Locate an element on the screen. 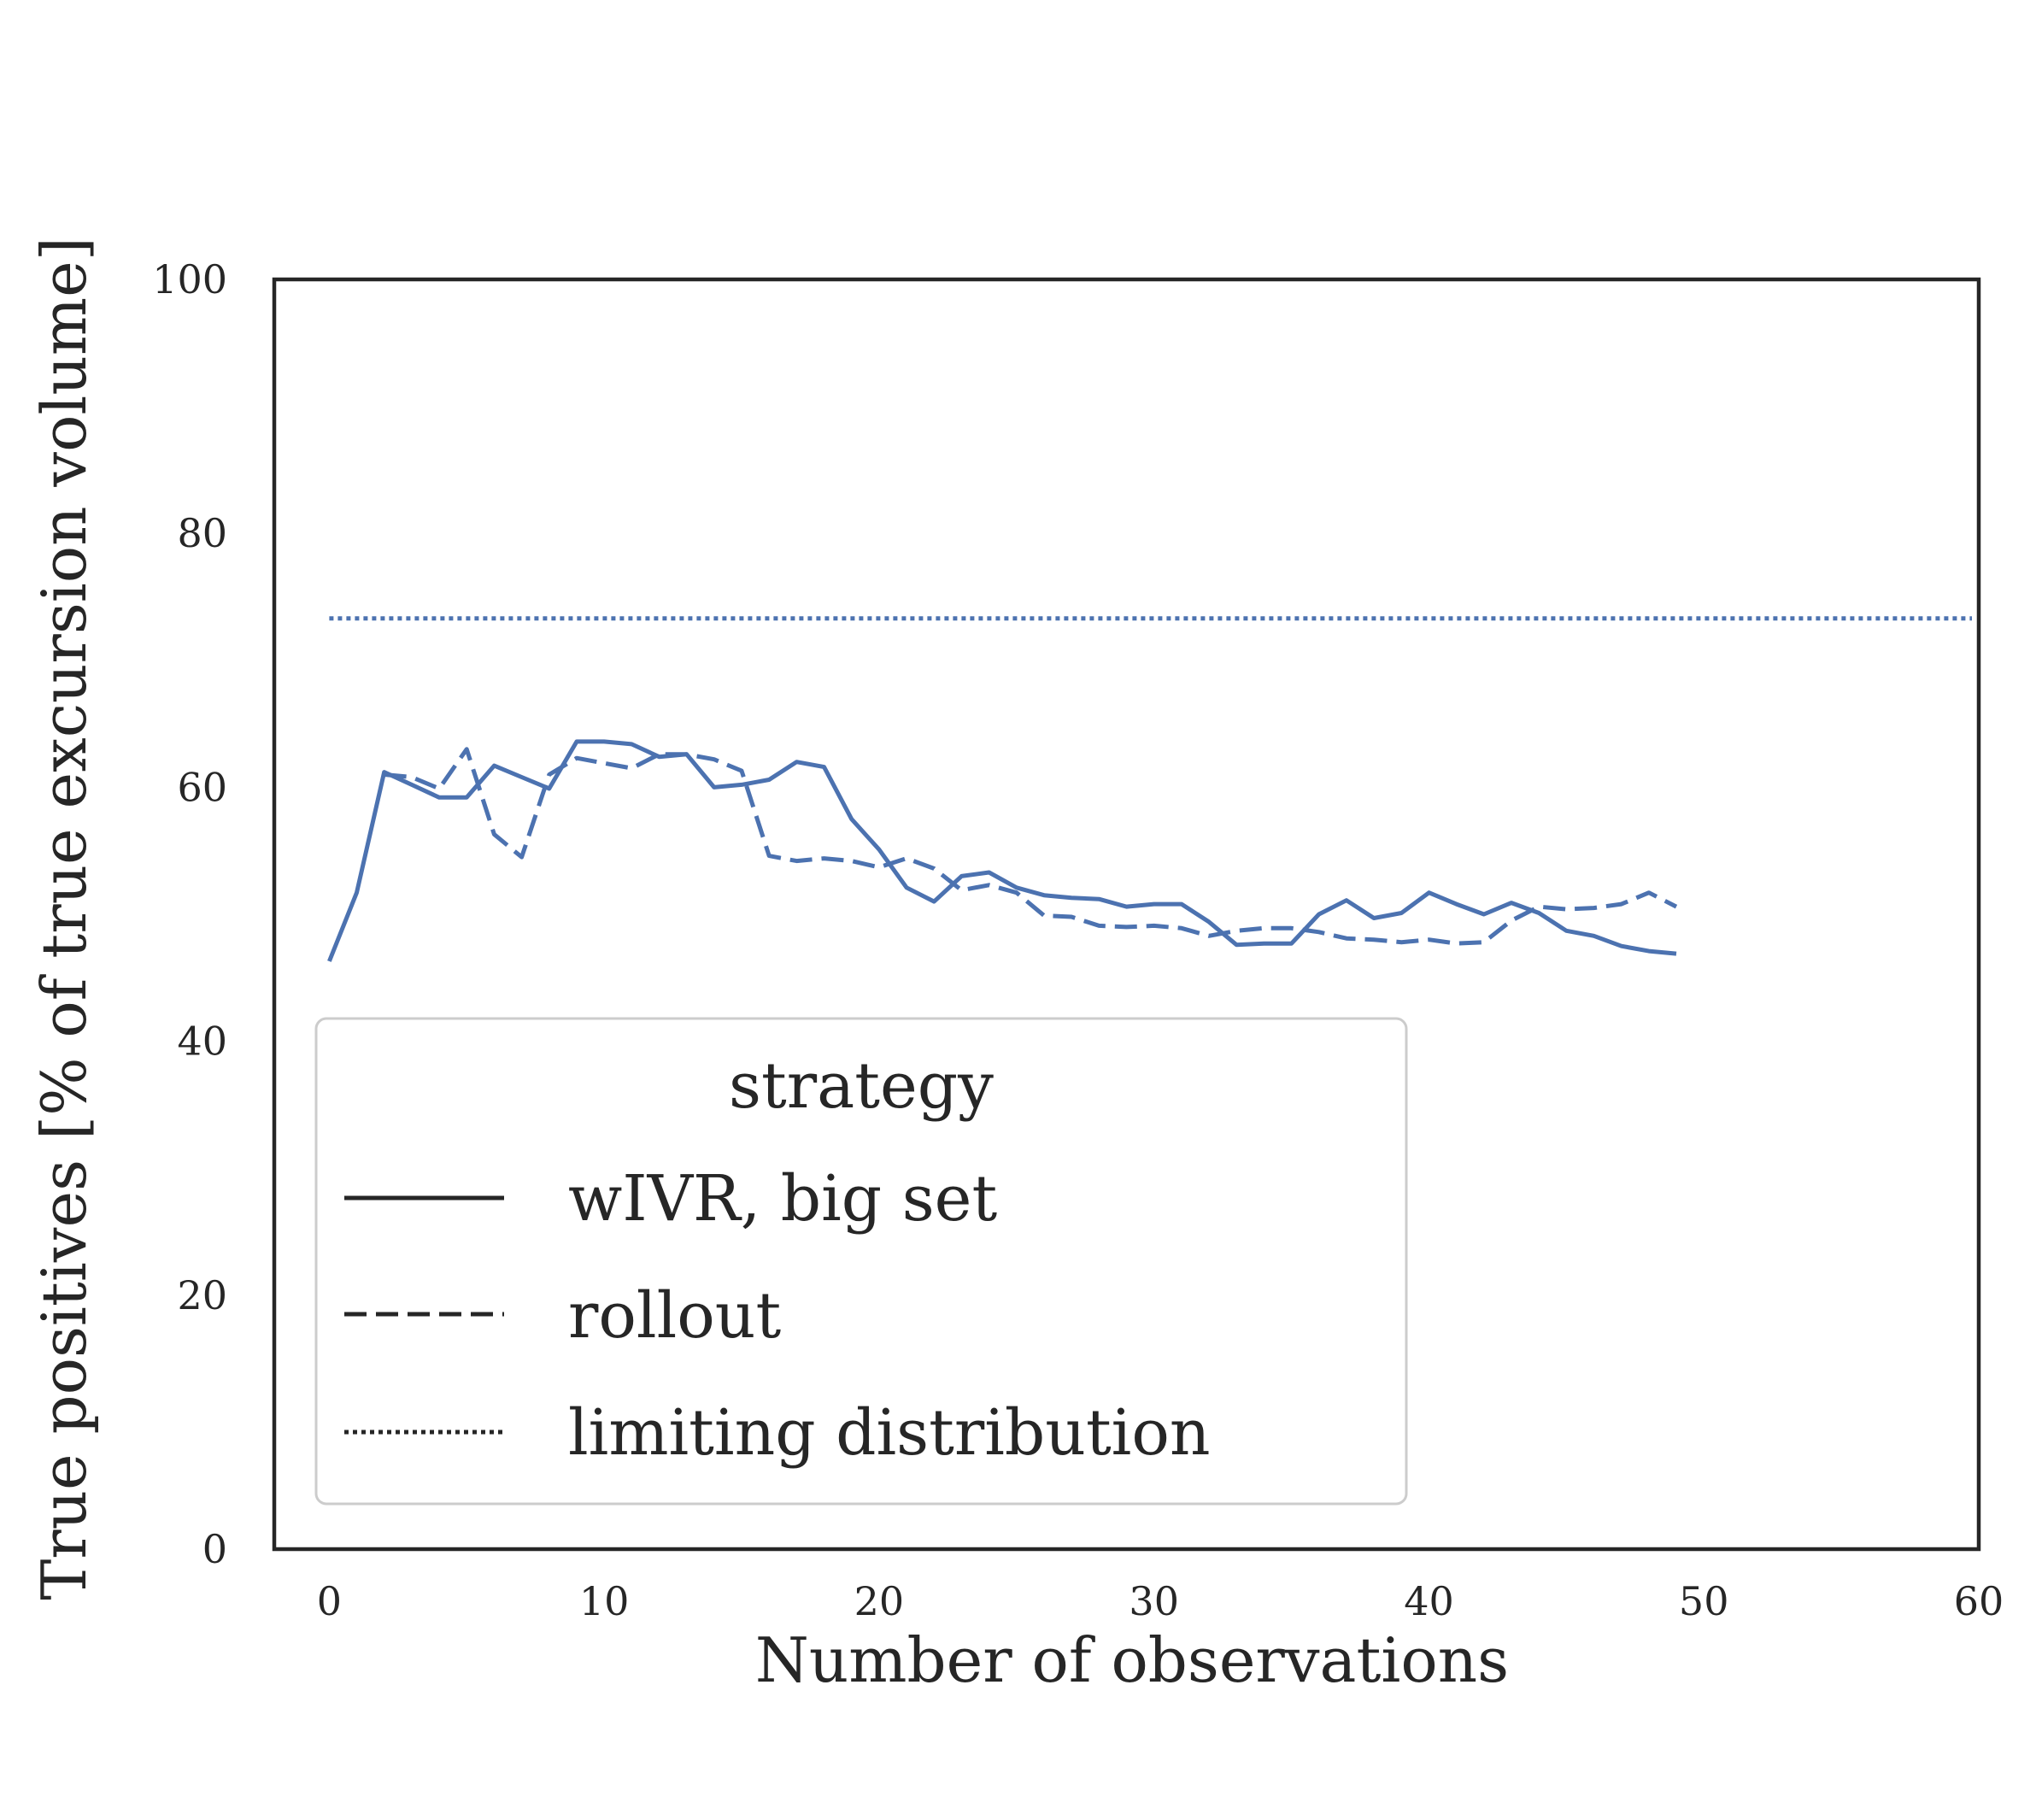  x-tick-label: 50 is located at coordinates (1704, 1601).